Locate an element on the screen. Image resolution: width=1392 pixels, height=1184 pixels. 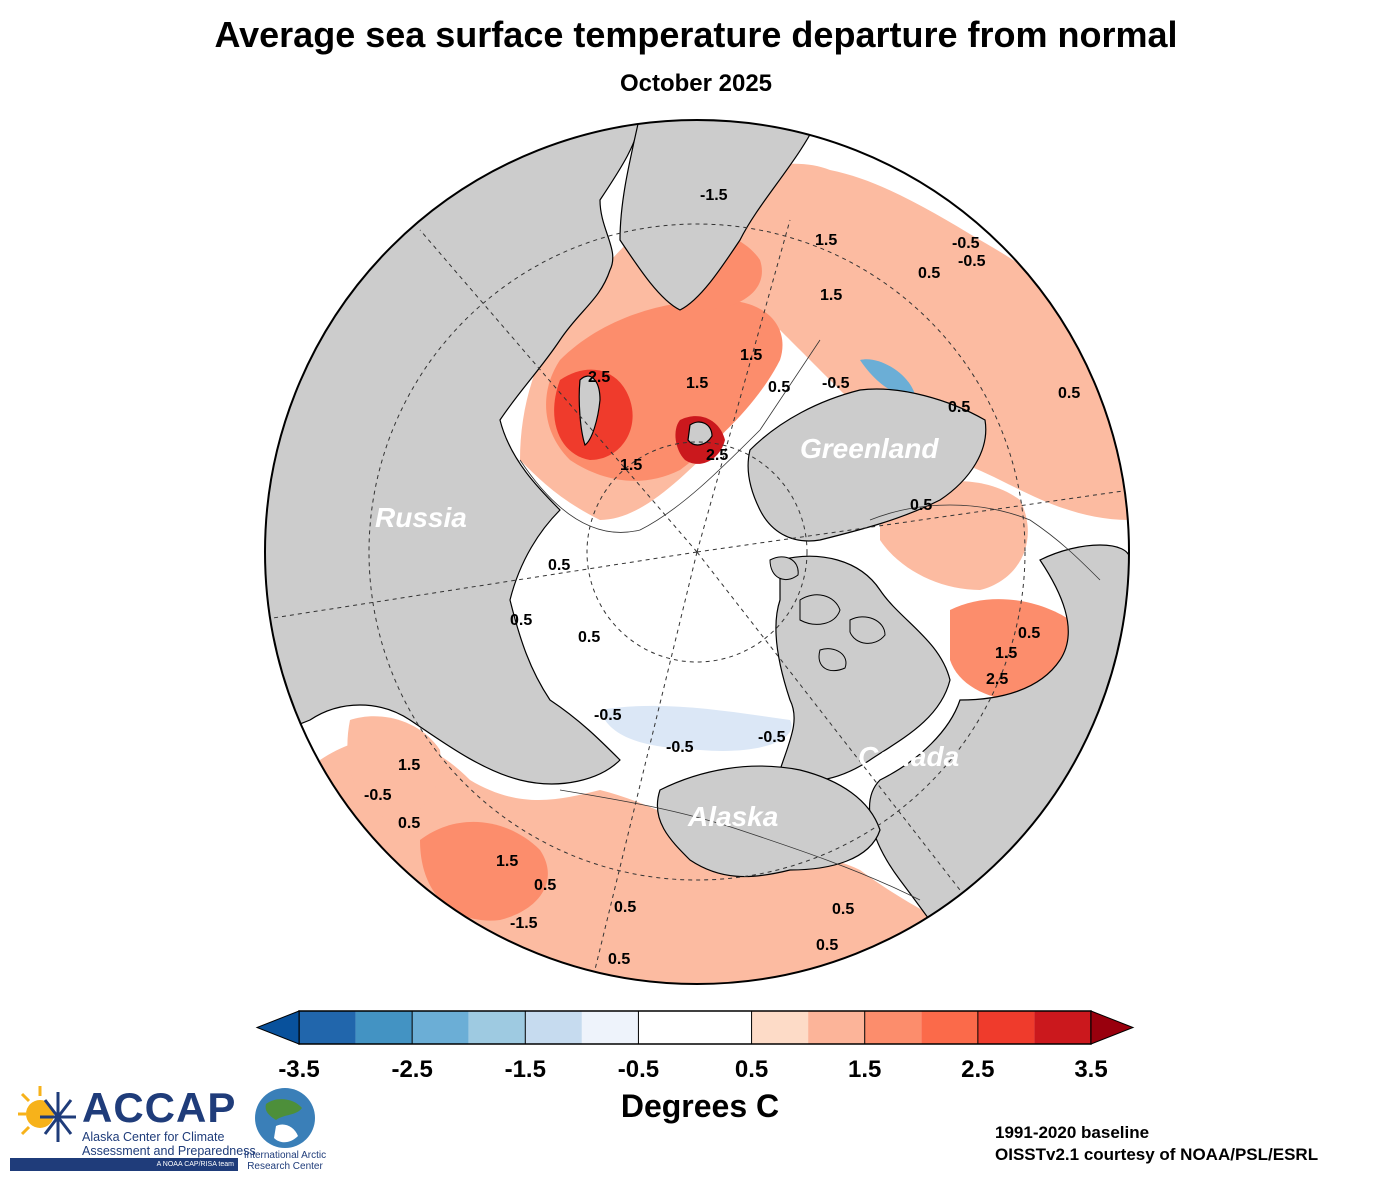
region-label-russia: Russia is located at coordinates (421, 517).